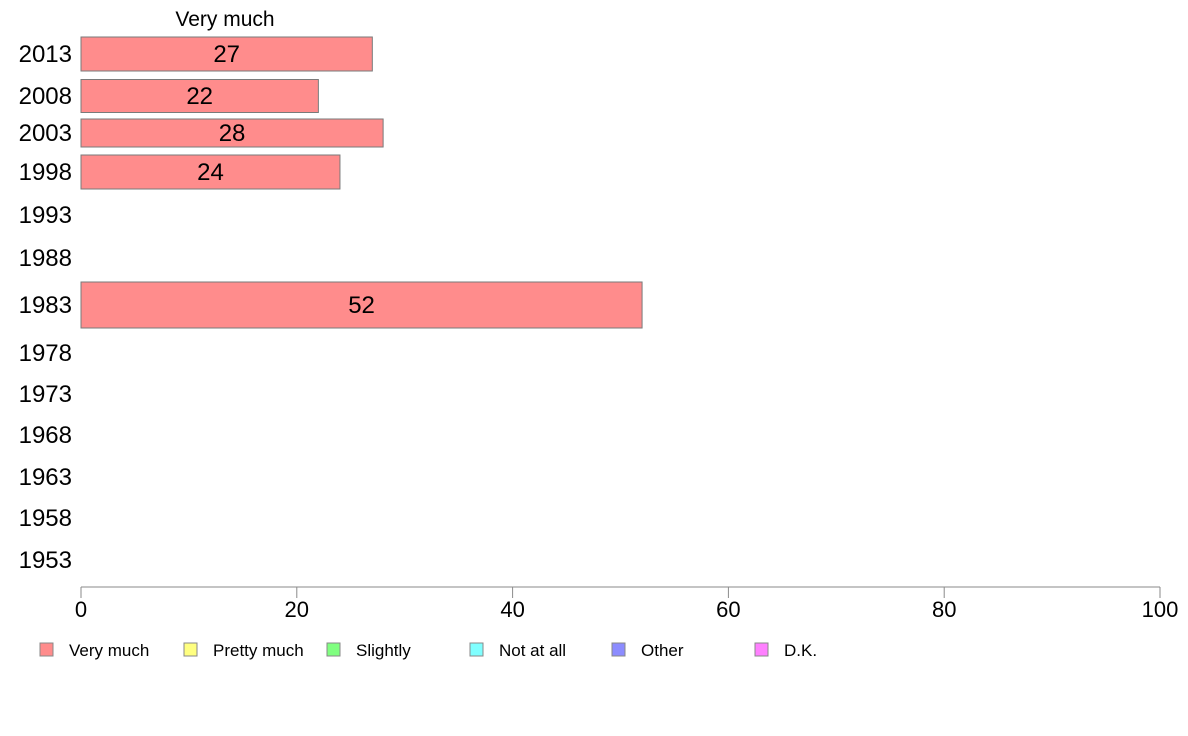  I want to click on bar-value-label-2013: 27, so click(226, 54).